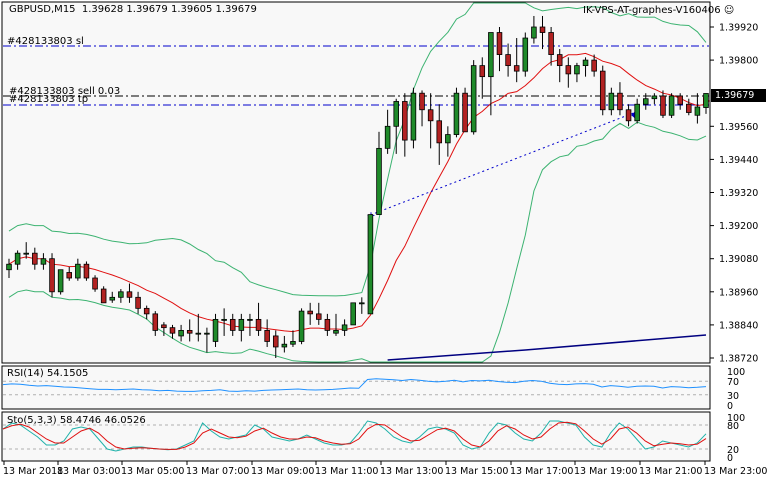  What do you see at coordinates (735, 471) in the screenshot?
I see `time-tick-label: 13 Mar 23:00` at bounding box center [735, 471].